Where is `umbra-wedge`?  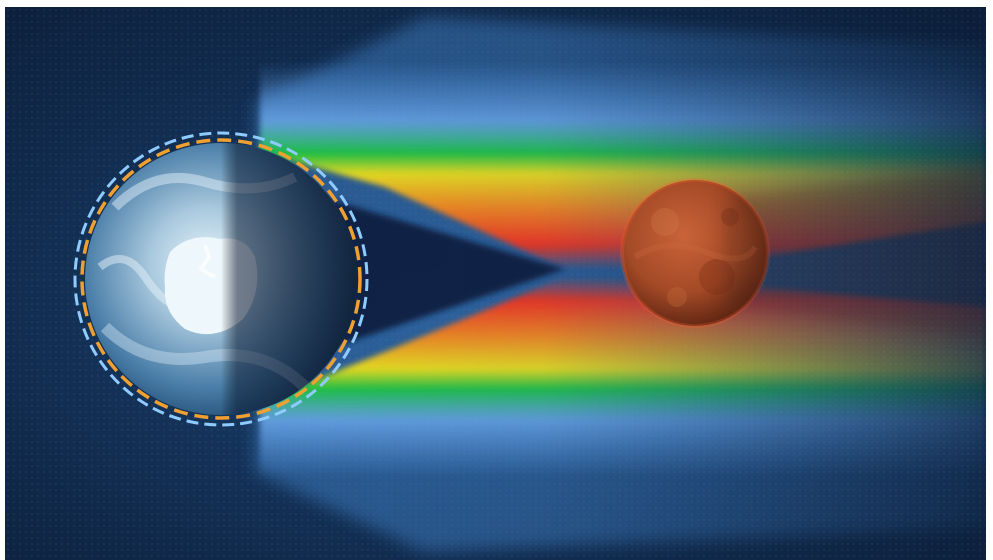
umbra-wedge is located at coordinates (435, 274).